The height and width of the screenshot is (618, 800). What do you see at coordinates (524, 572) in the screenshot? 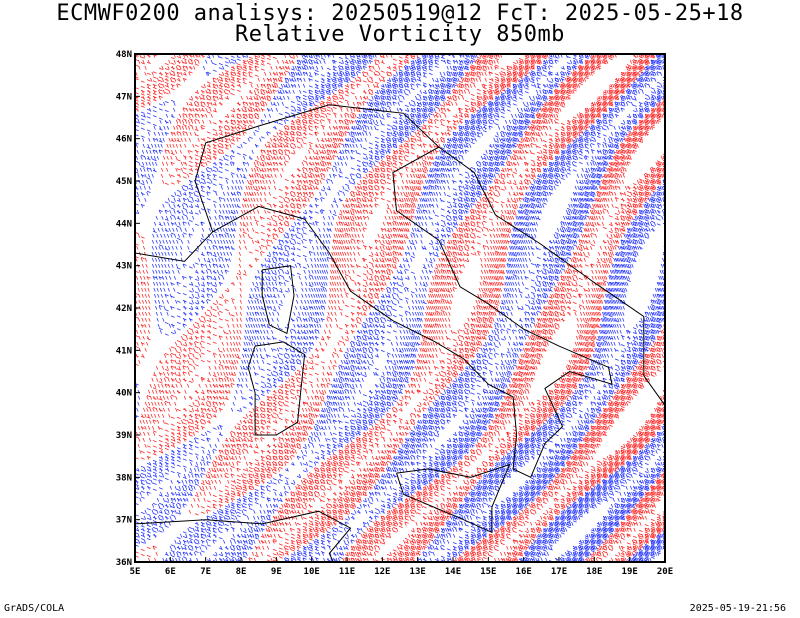
I see `lon-tick-label: 16E` at bounding box center [524, 572].